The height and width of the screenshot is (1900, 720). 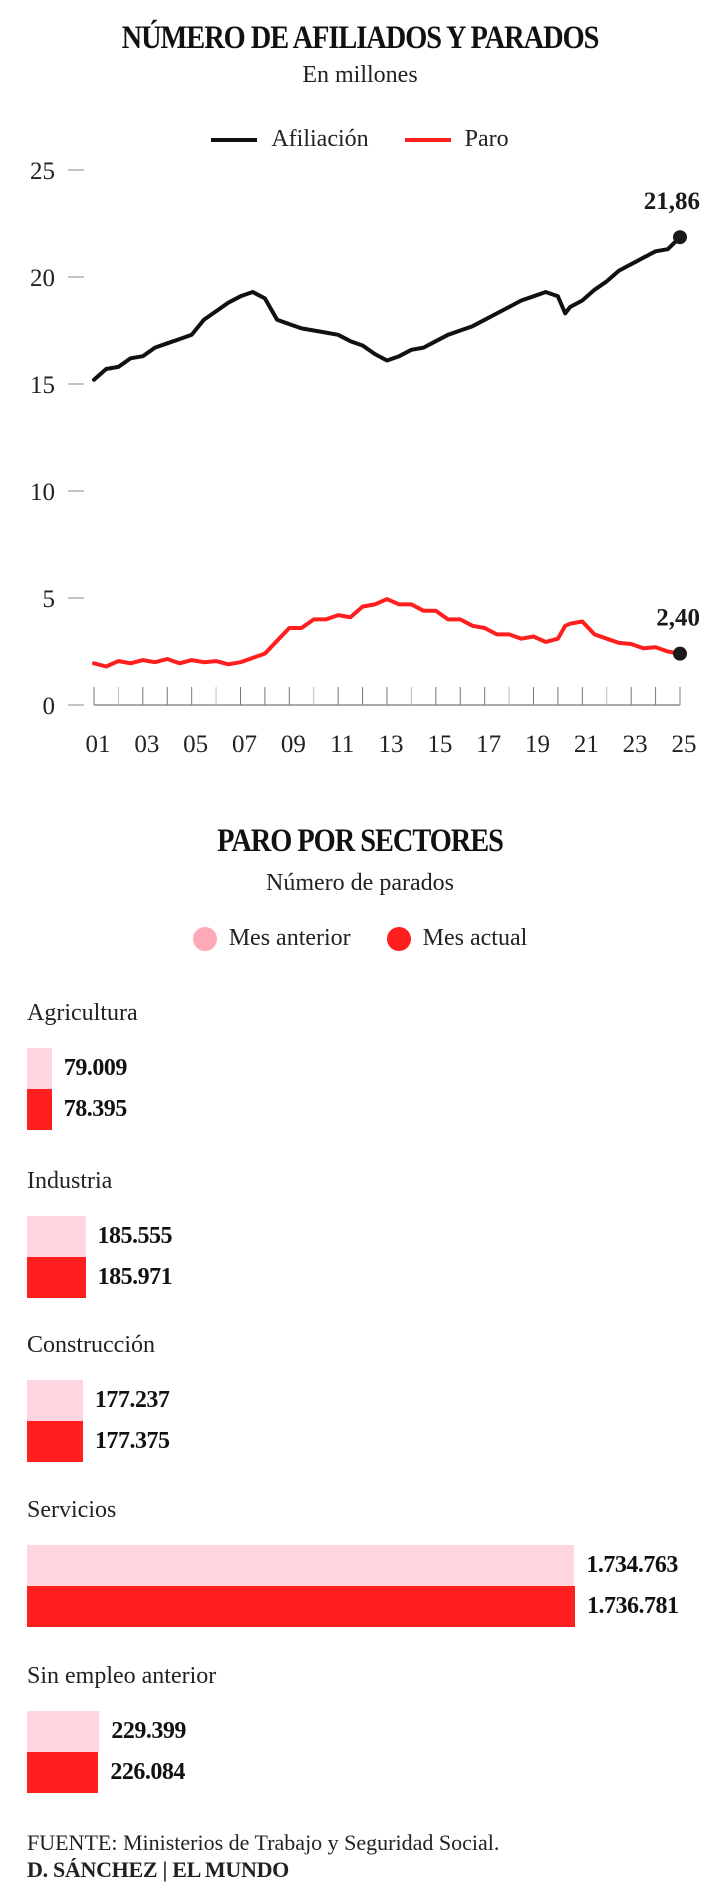 I want to click on bar-row: 1.734.763, so click(x=352, y=1565).